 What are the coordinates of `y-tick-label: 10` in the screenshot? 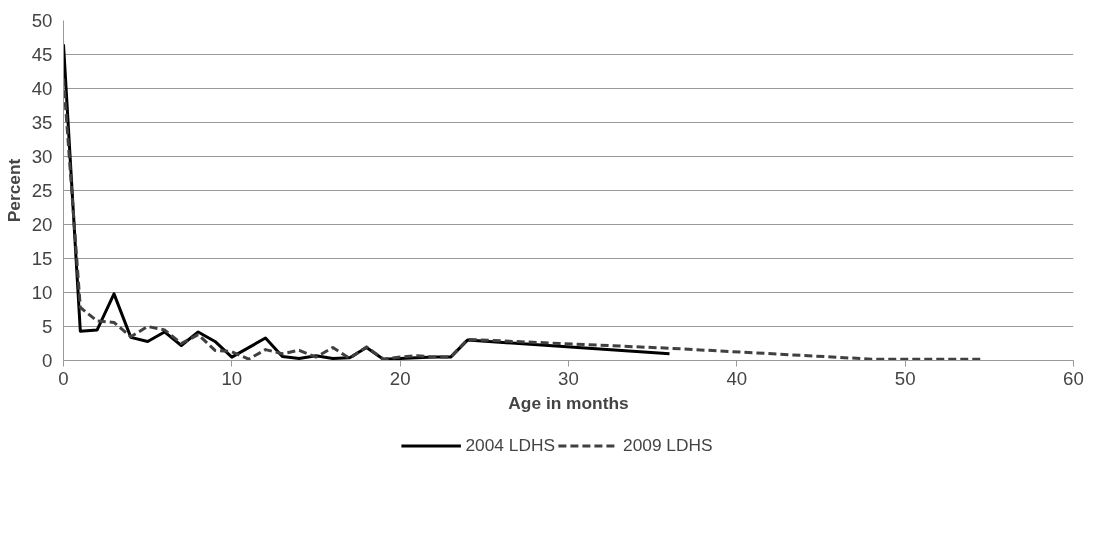 It's located at (42, 292).